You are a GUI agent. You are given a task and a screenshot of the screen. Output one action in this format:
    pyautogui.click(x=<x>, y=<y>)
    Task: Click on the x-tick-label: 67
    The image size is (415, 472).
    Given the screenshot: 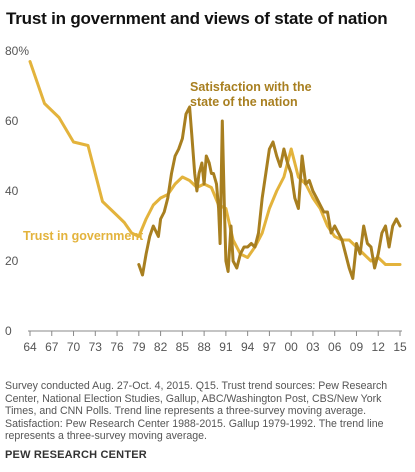 What is the action you would take?
    pyautogui.click(x=52, y=347)
    